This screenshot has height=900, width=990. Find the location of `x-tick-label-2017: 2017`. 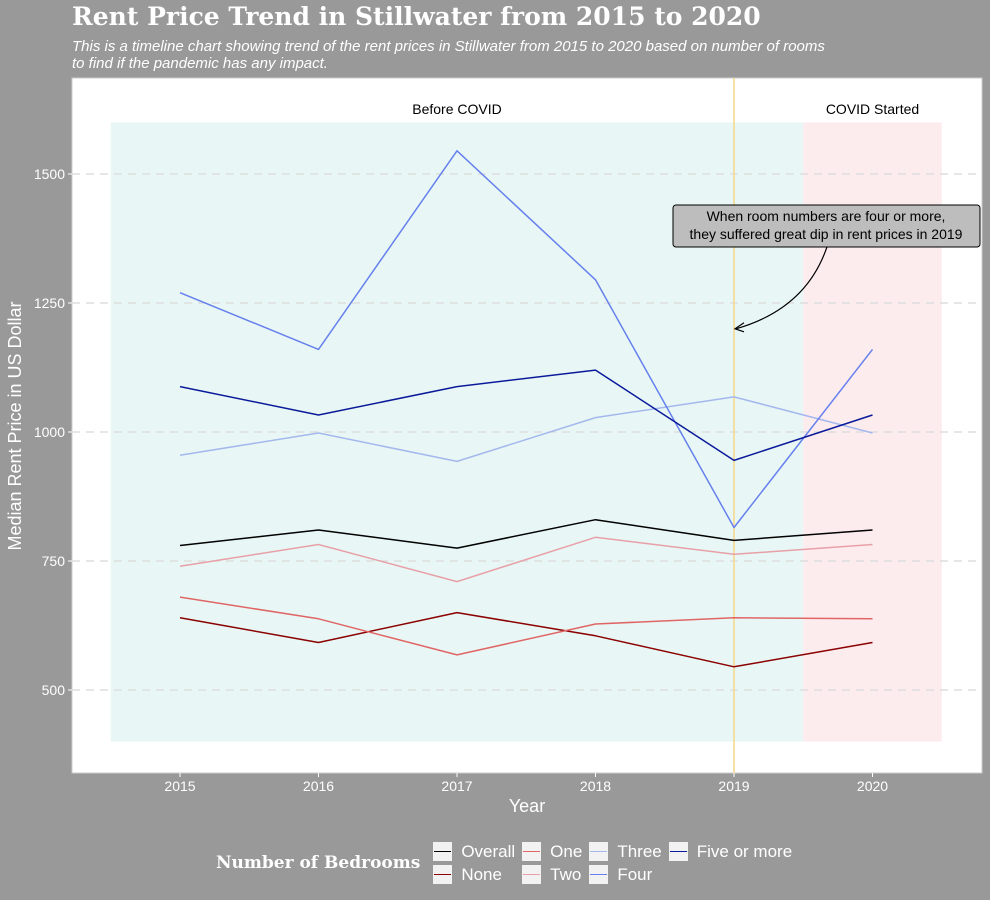

x-tick-label-2017: 2017 is located at coordinates (456, 786).